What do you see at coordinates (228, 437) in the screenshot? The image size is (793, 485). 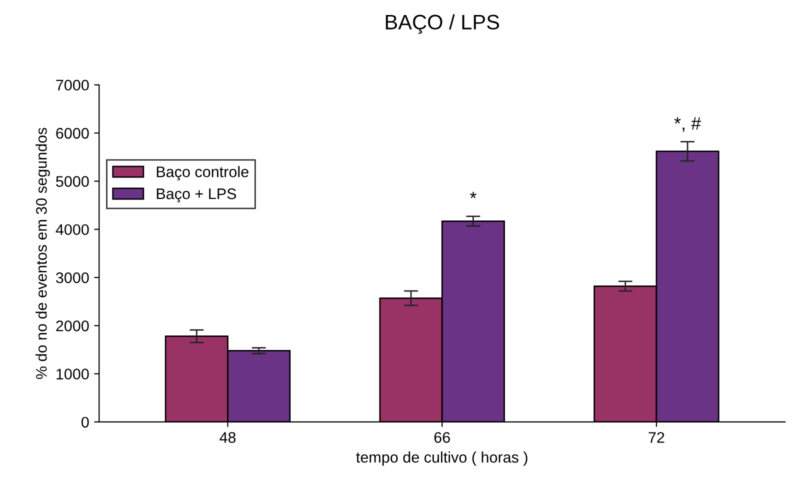 I see `x-tick-label: 48` at bounding box center [228, 437].